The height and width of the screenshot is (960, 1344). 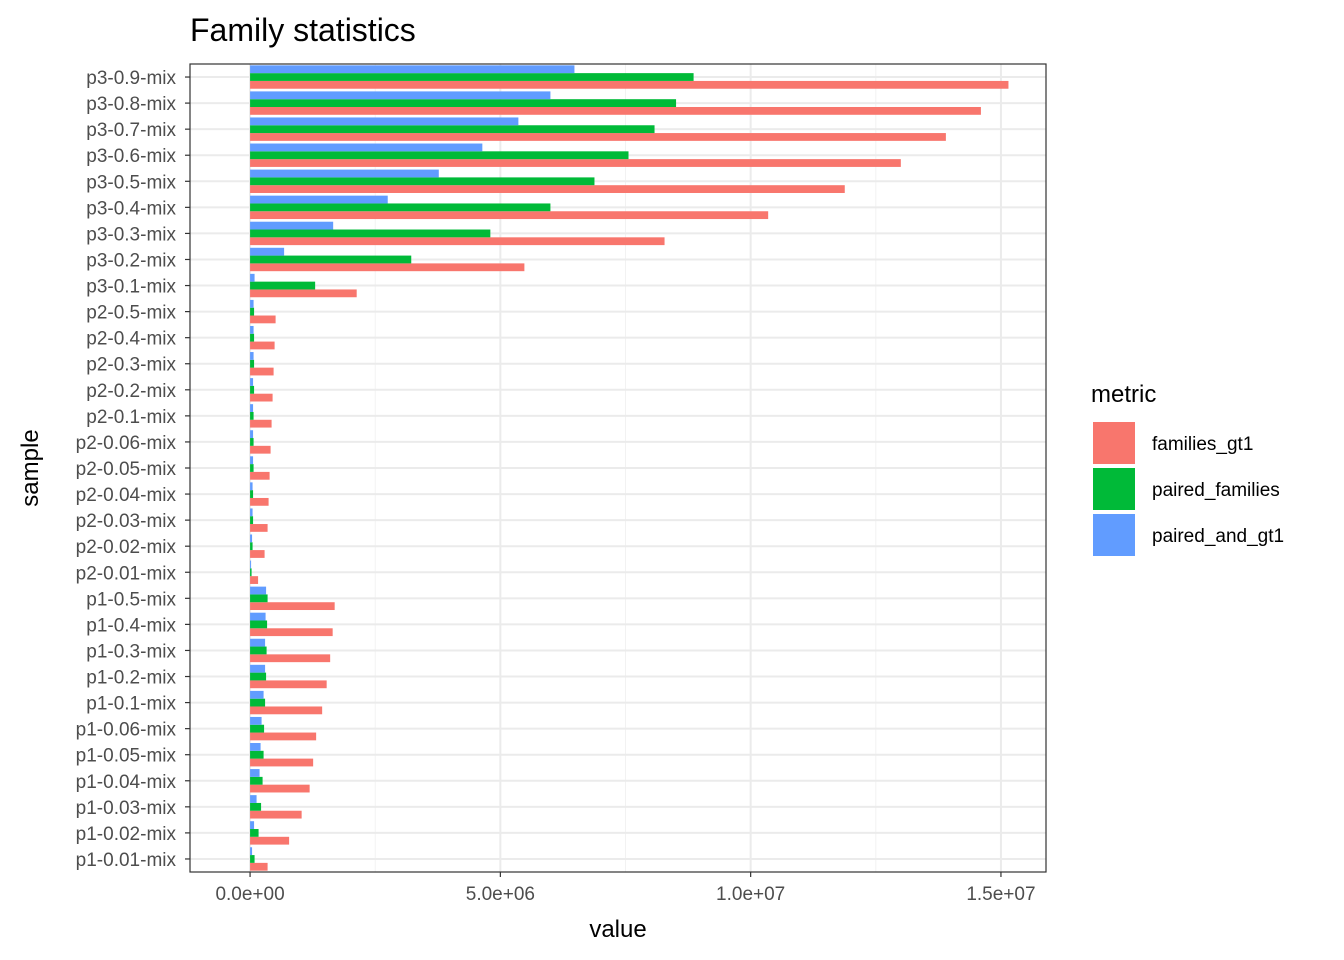 What do you see at coordinates (1216, 490) in the screenshot?
I see `legend-label: paired_families` at bounding box center [1216, 490].